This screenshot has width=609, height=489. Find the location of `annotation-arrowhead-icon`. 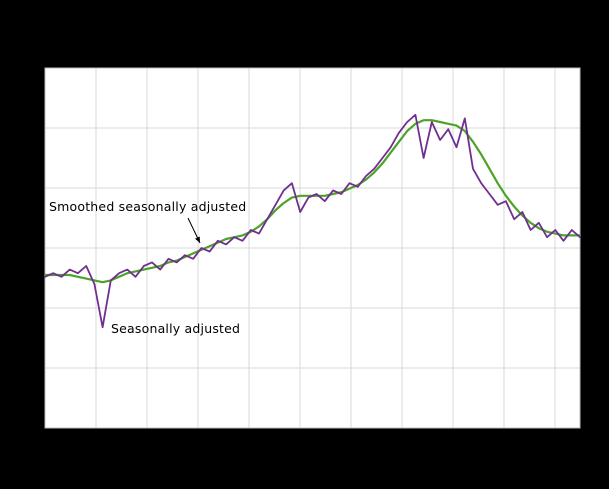

annotation-arrowhead-icon is located at coordinates (197, 239).